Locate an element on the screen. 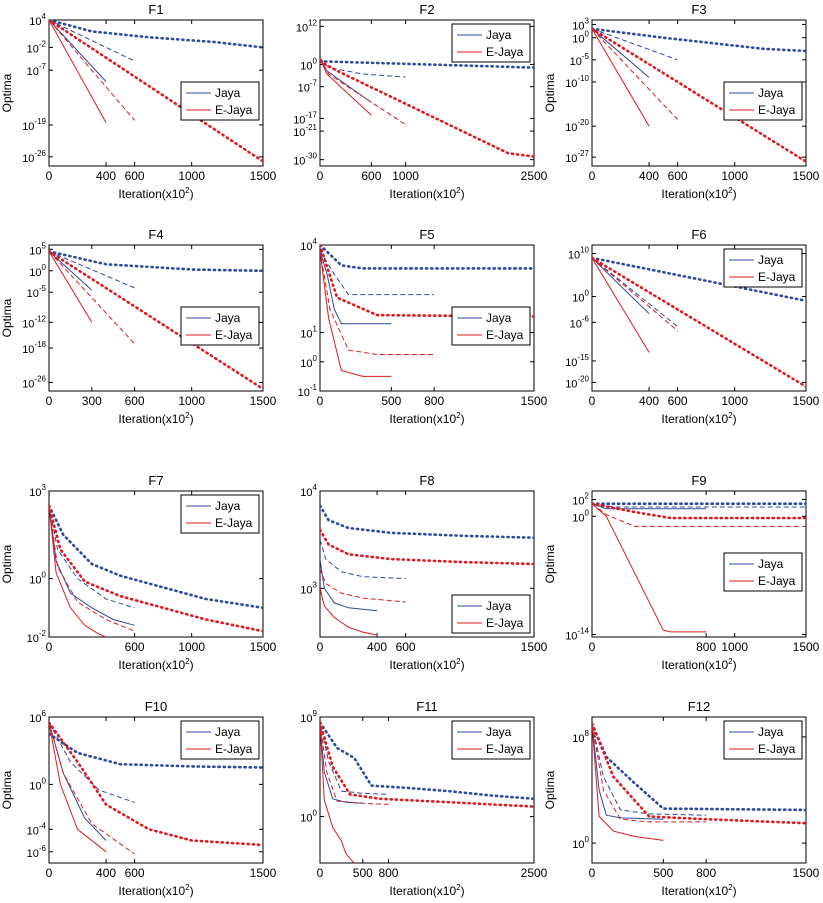 This screenshot has width=823, height=903. y-tick-label: 10¹ is located at coordinates (308, 333).